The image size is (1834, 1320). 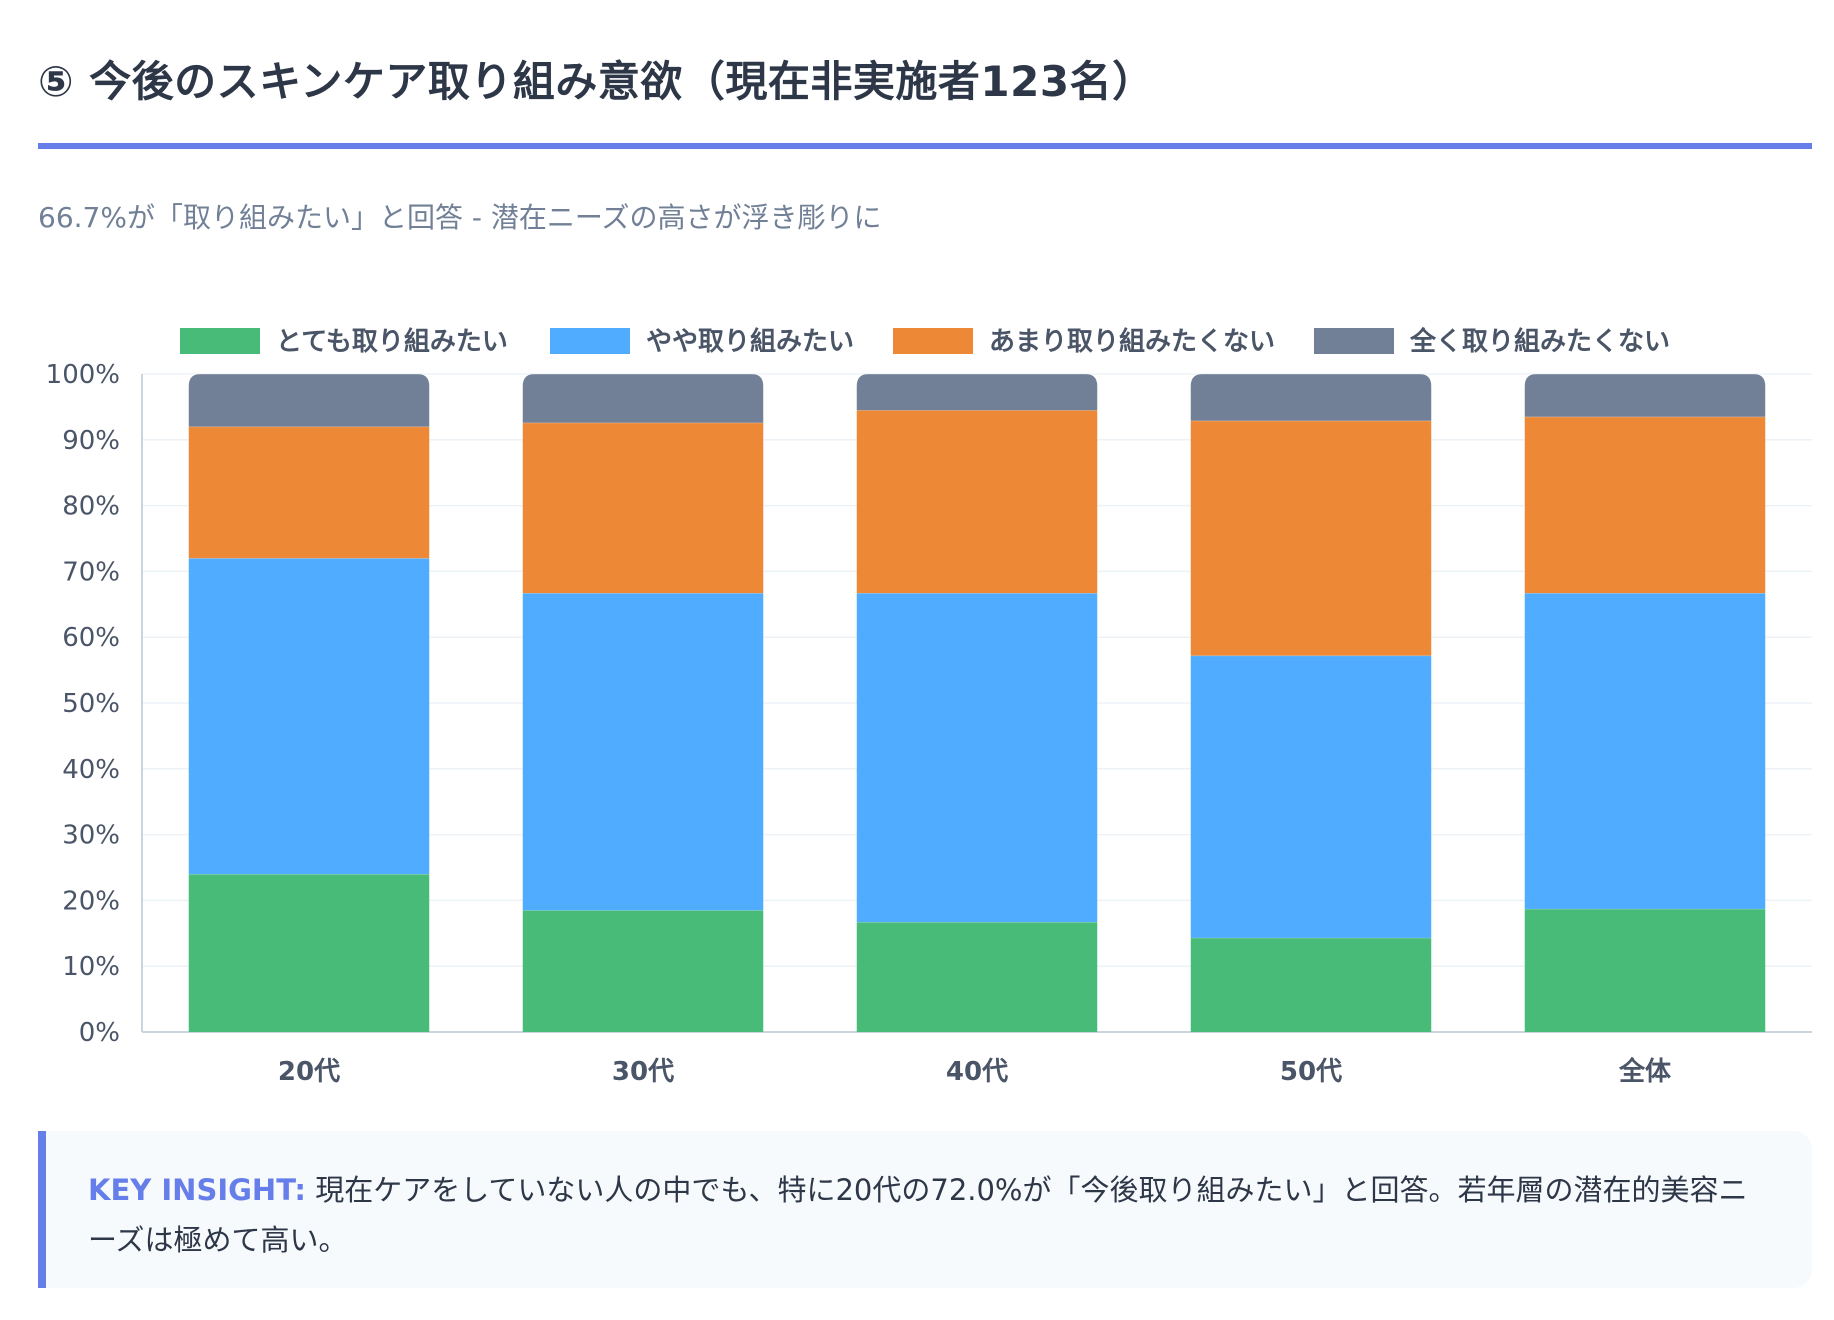 What do you see at coordinates (91, 507) in the screenshot?
I see `y-tick-label: 80%` at bounding box center [91, 507].